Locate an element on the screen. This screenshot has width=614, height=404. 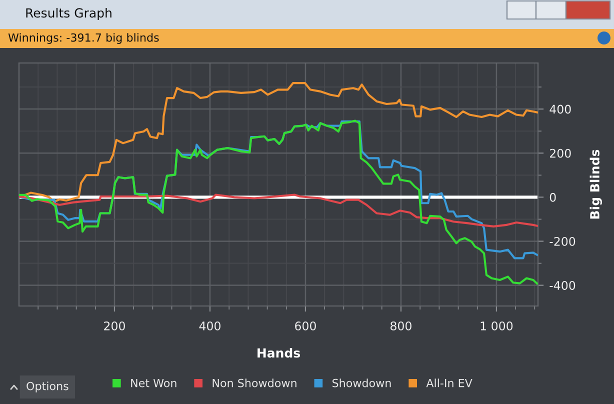
x-axis-title: Hands is located at coordinates (279, 353).